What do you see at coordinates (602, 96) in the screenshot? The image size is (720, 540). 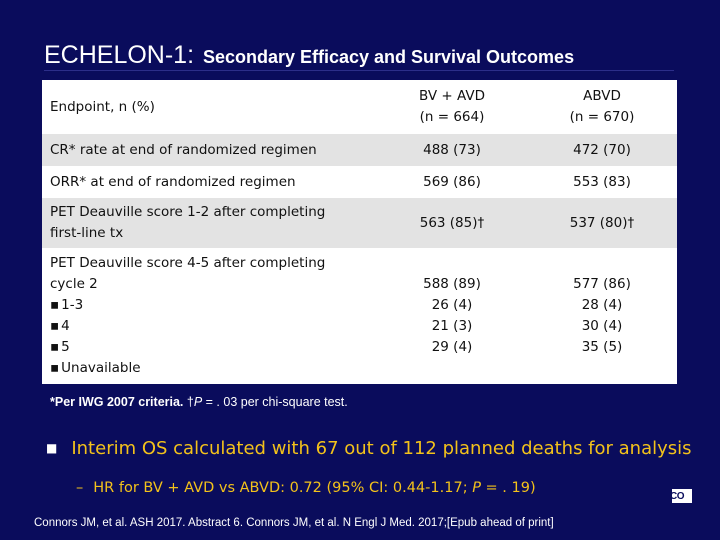 I see `header-abvd-label: ABVD` at bounding box center [602, 96].